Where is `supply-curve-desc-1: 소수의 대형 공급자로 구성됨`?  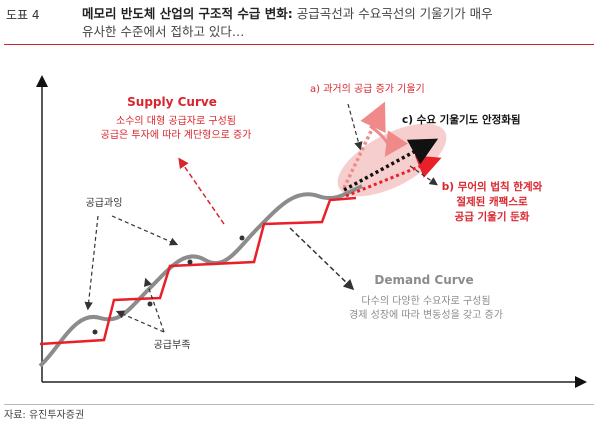 supply-curve-desc-1: 소수의 대형 공급자로 구성됨 is located at coordinates (176, 121).